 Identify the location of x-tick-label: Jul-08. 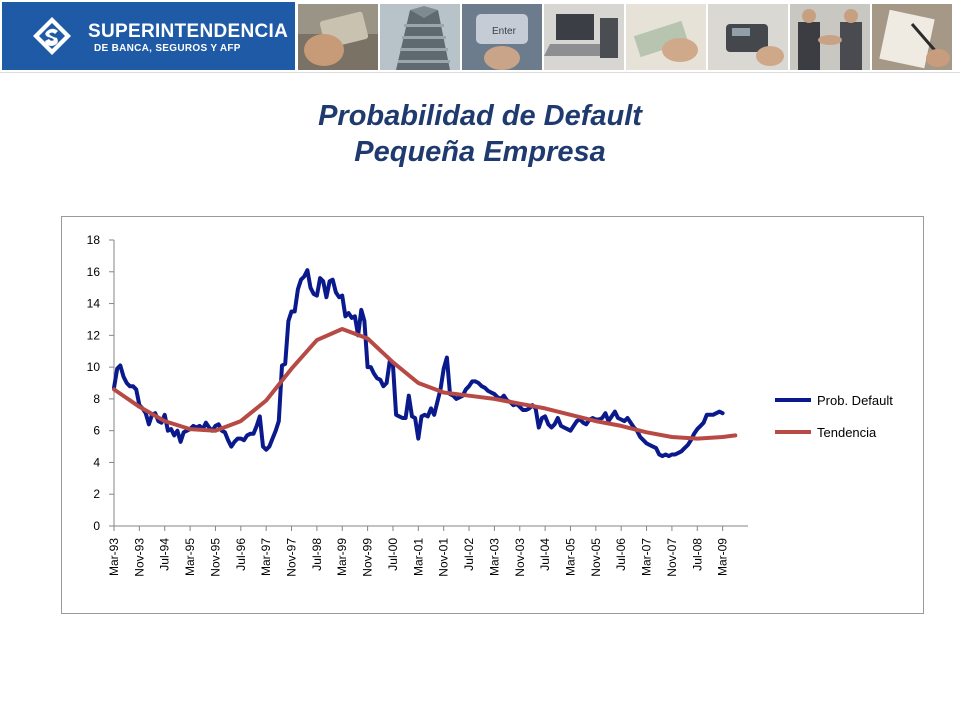
(697, 554).